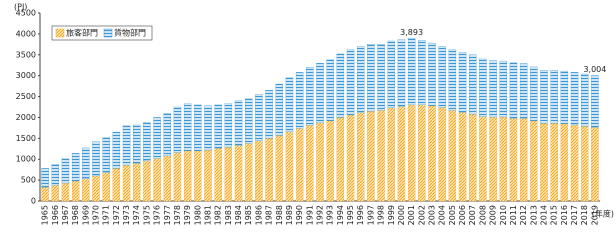 The width and height of the screenshot is (616, 240). Describe the element at coordinates (146, 215) in the screenshot. I see `x-tick-label: 1975` at that location.